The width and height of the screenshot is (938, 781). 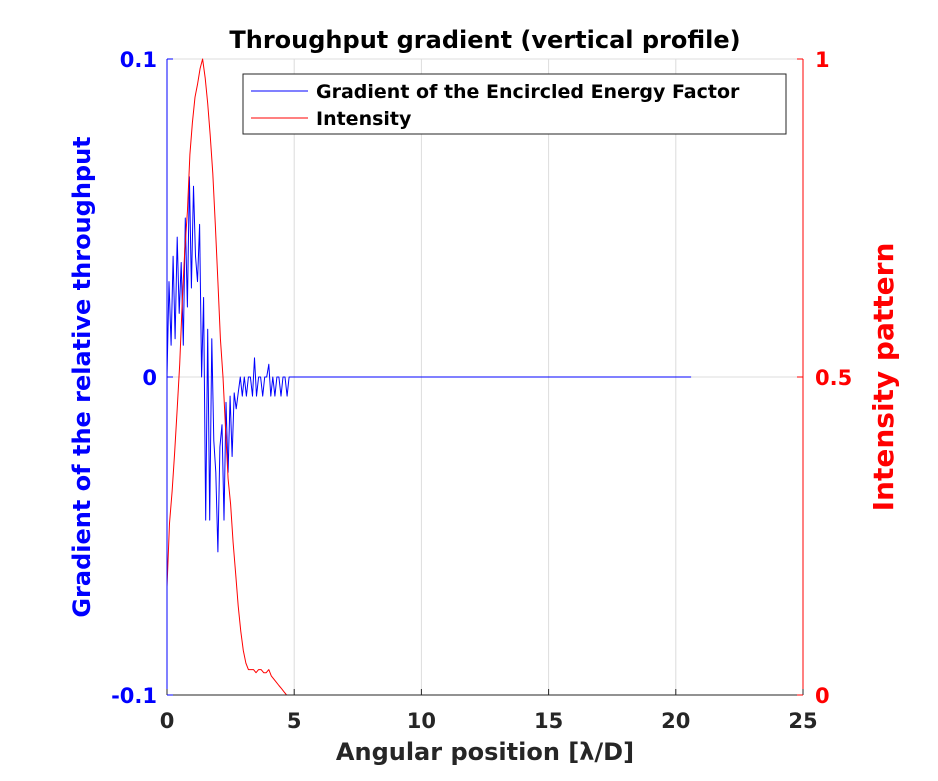 I want to click on y-left-tick-label-1: 0, so click(x=149, y=378).